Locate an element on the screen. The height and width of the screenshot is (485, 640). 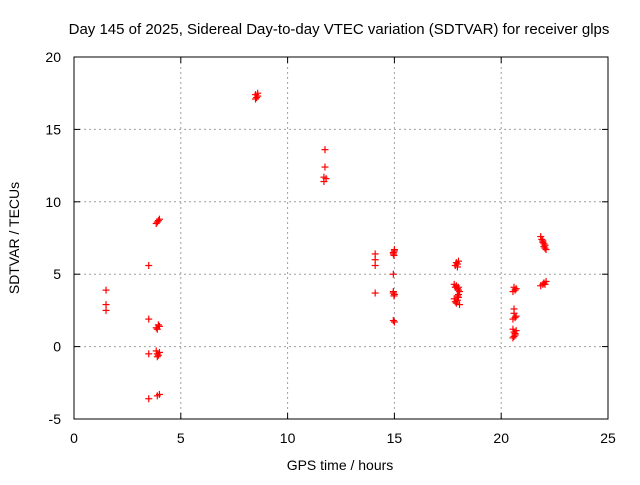
x-tick-label: 10 is located at coordinates (288, 438).